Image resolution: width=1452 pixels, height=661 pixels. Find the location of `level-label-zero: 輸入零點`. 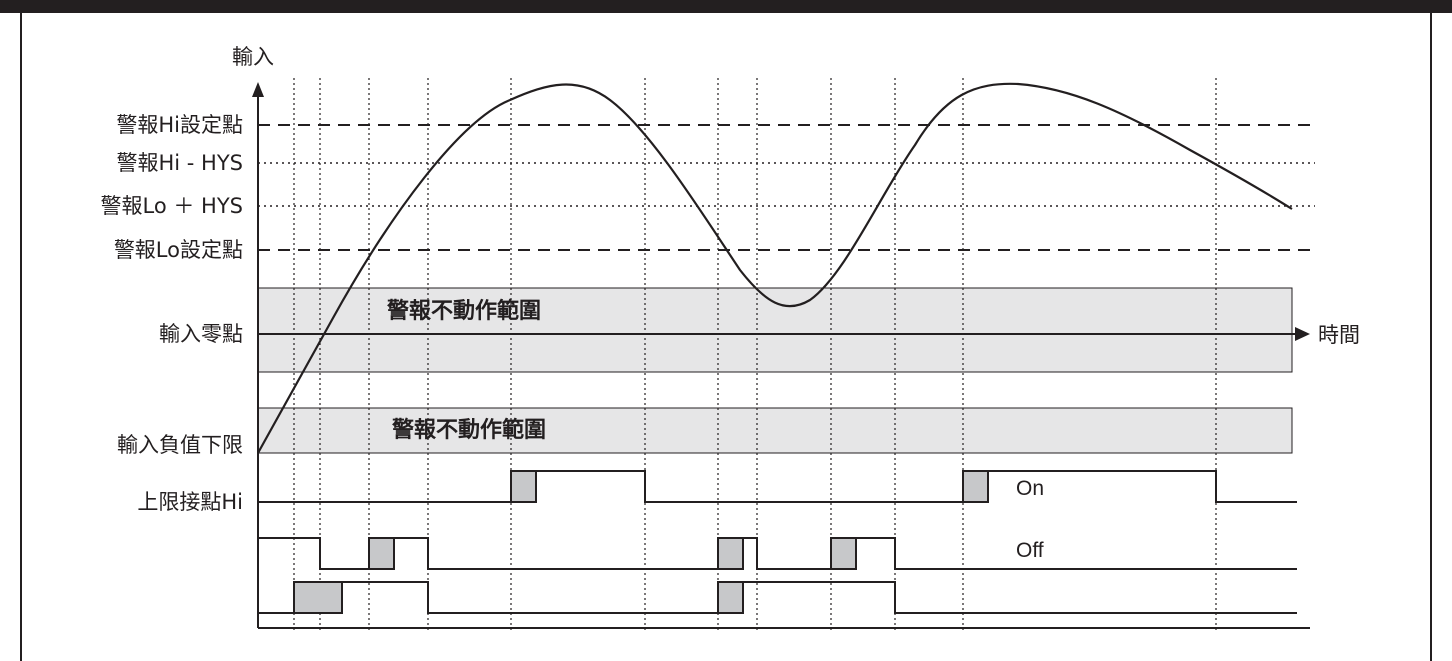

level-label-zero: 輸入零點 is located at coordinates (201, 334).